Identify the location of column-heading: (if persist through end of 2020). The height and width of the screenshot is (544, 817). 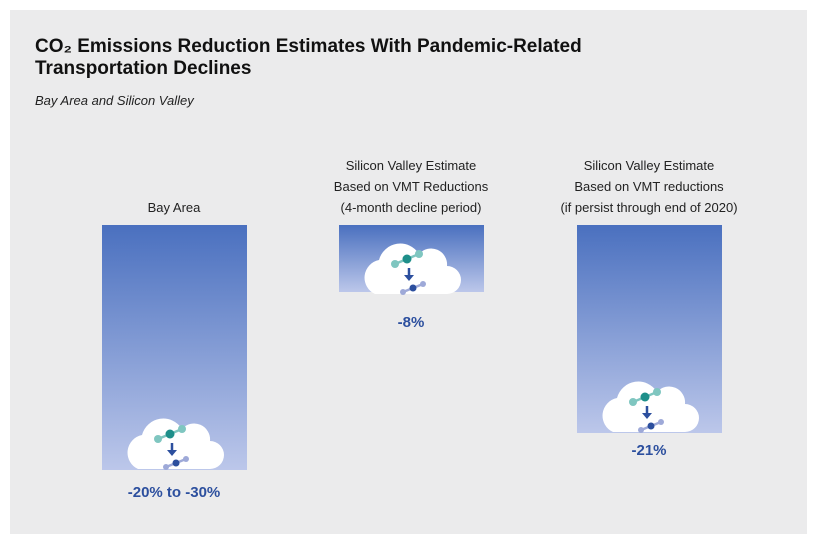
(648, 207).